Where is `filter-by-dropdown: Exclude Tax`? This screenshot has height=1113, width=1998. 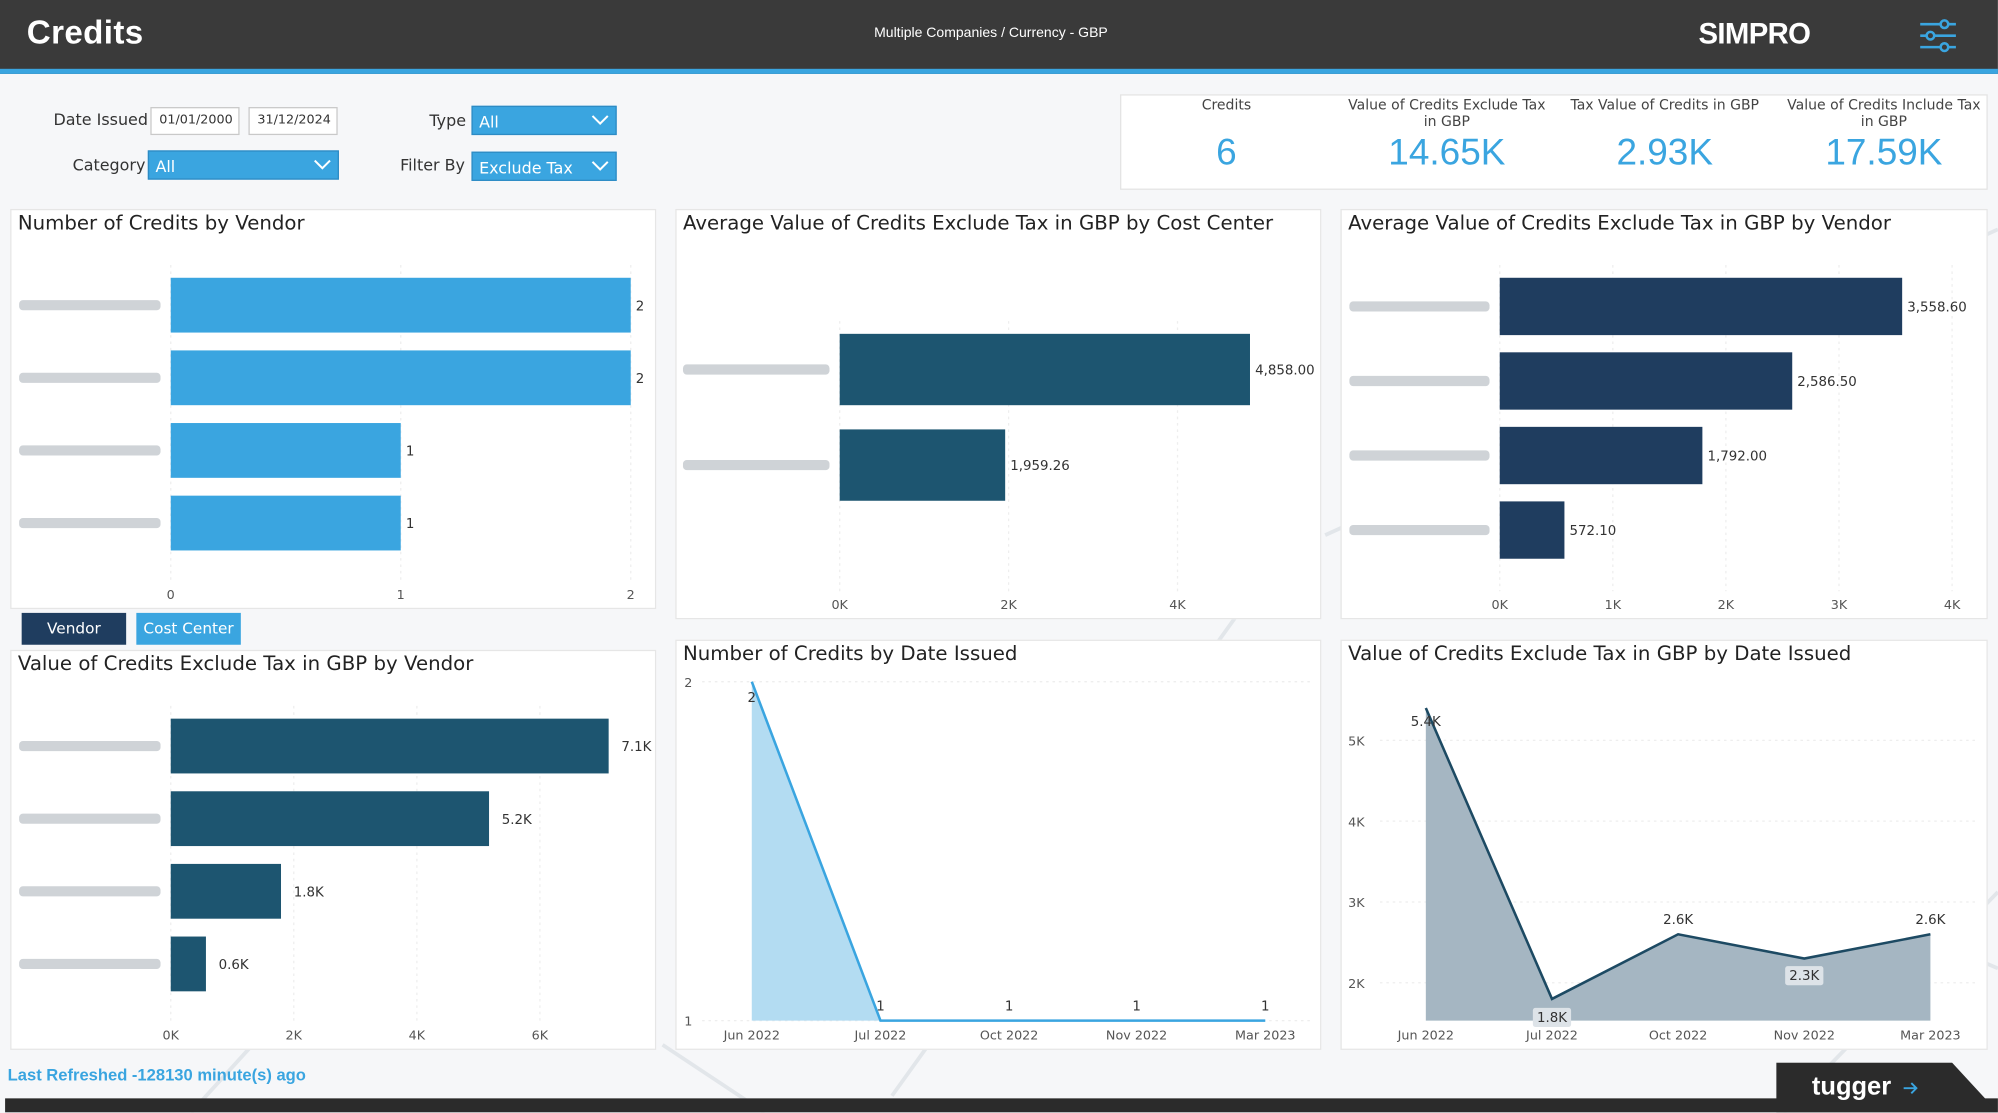
filter-by-dropdown: Exclude Tax is located at coordinates (544, 166).